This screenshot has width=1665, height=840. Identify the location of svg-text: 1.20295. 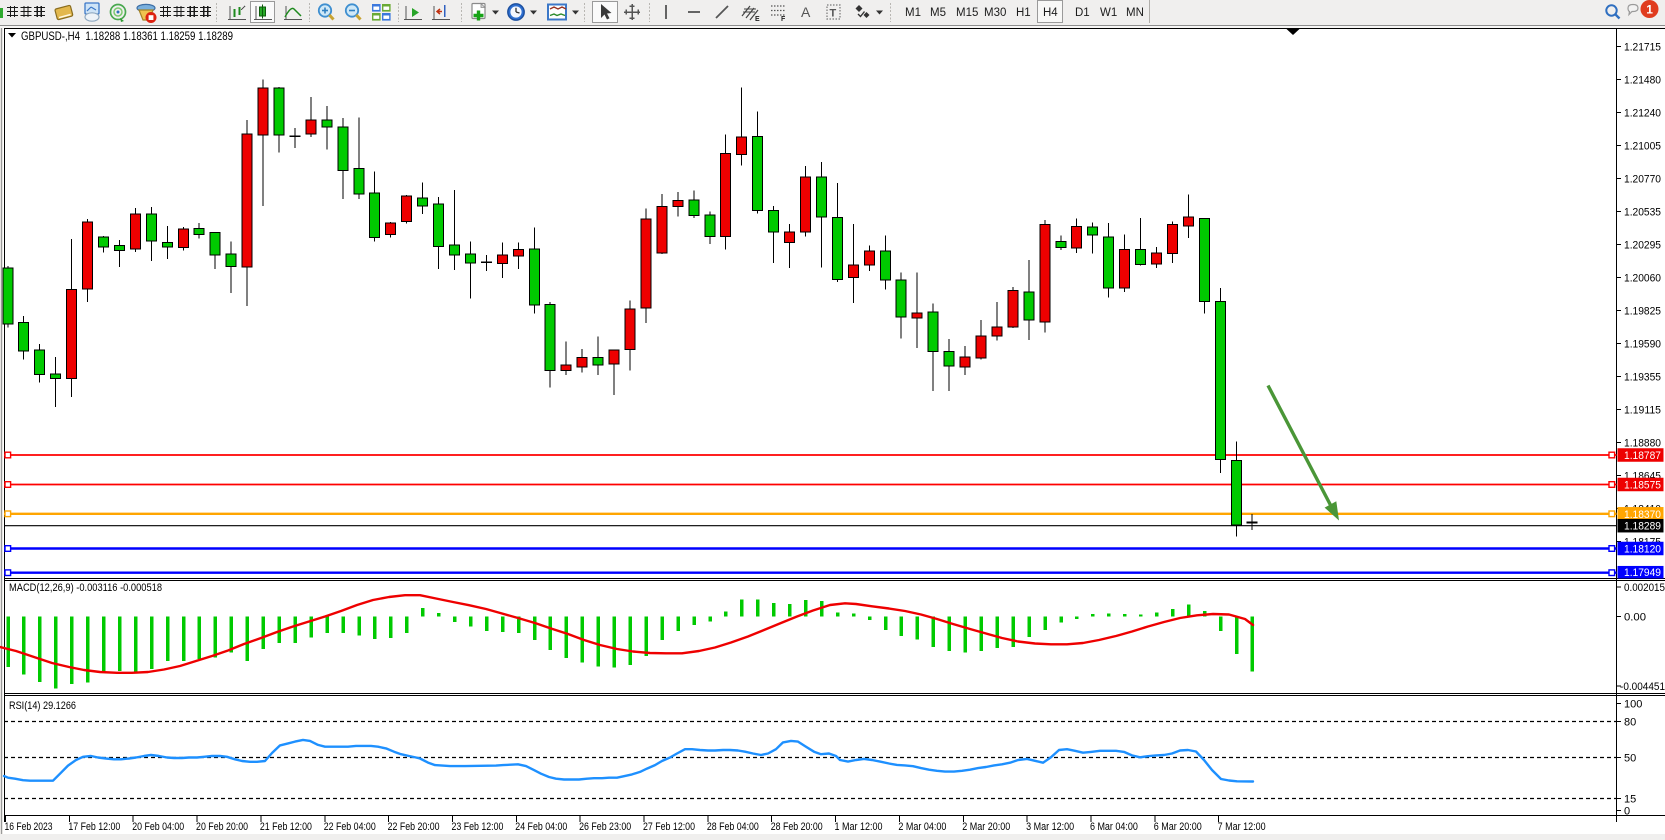
(1642, 246).